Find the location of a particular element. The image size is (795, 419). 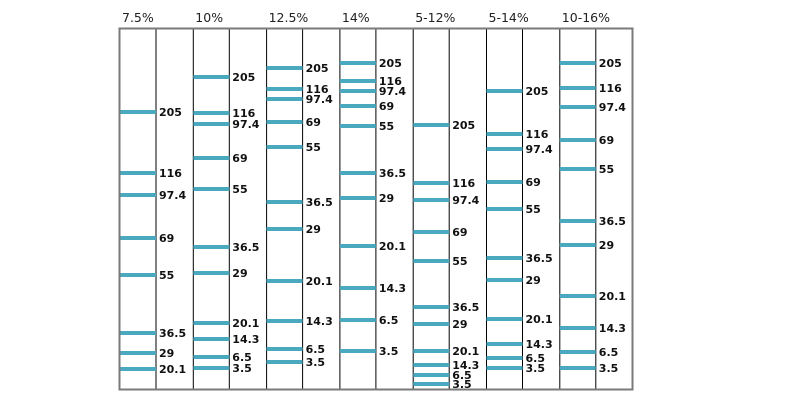

gel-lane-0: 205 116 97.4 69 55 36.5 29 20.1 is located at coordinates (153, 209).